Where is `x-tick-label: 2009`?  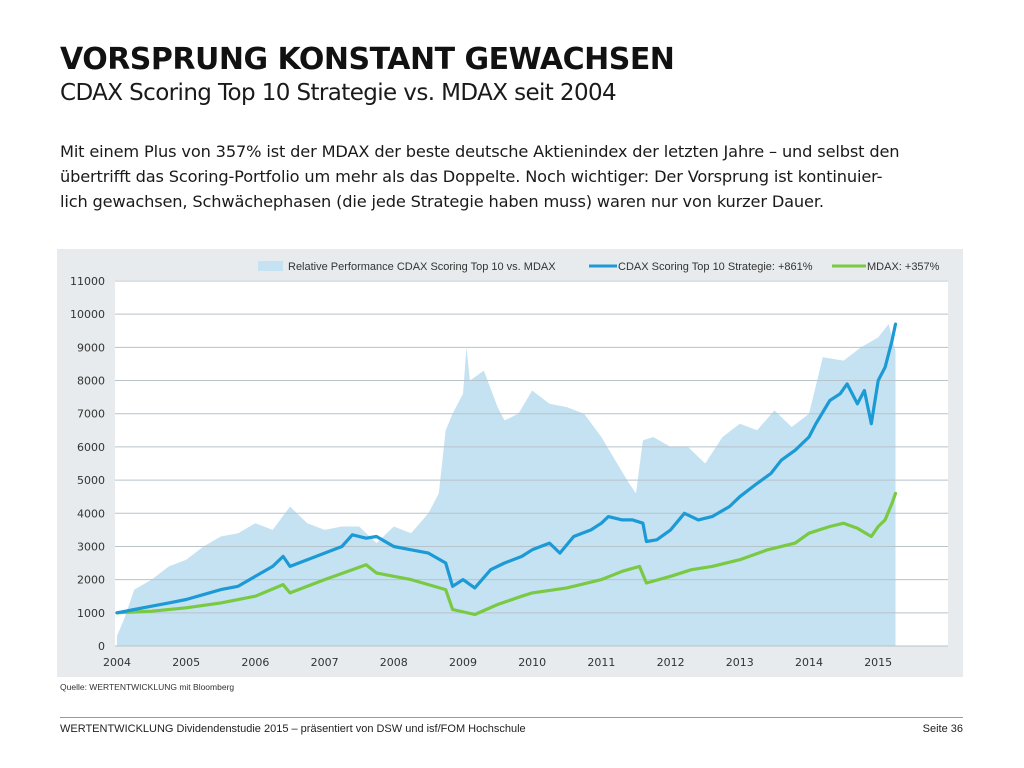 x-tick-label: 2009 is located at coordinates (463, 662).